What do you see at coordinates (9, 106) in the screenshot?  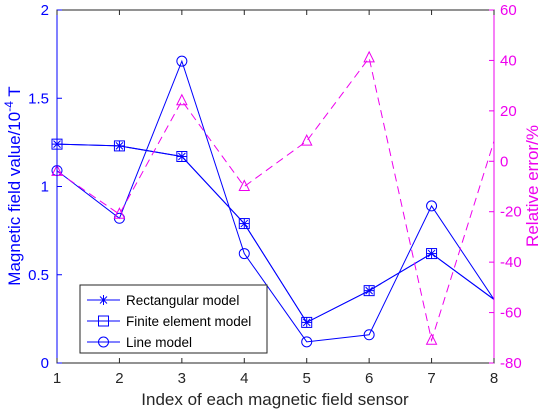 I see `left-y-axis-label-exp: -4` at bounding box center [9, 106].